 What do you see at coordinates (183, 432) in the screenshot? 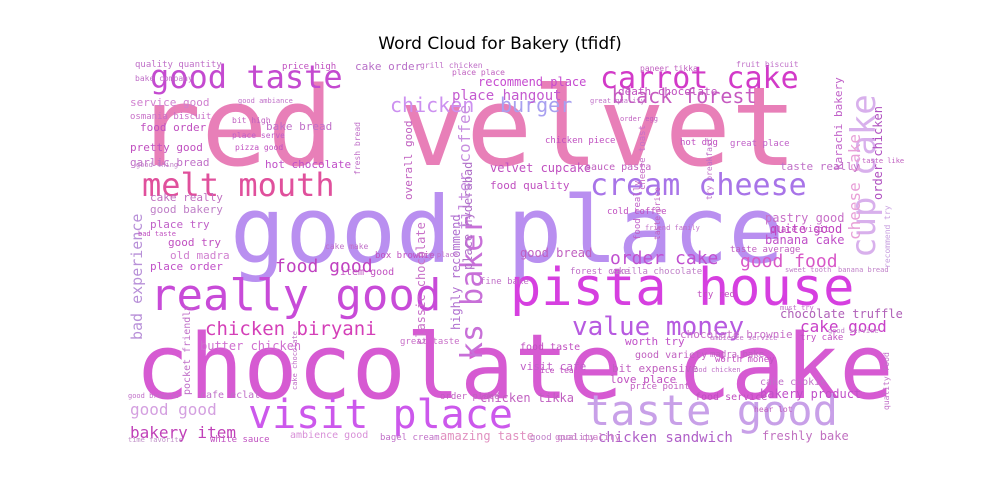
I see `word-bakery-item: bakery item` at bounding box center [183, 432].